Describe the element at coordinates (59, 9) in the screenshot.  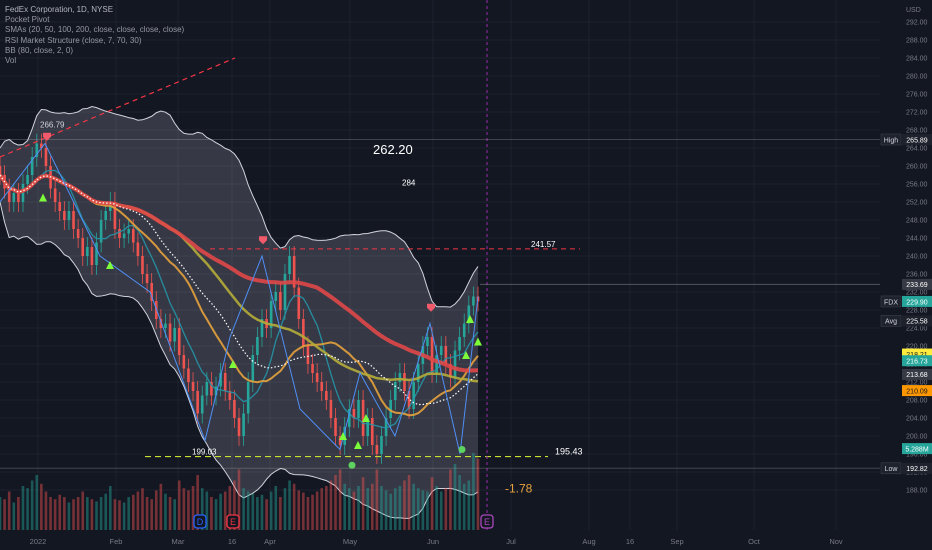
I see `legend-title: FedEx Corporation, 1D, NYSE` at that location.